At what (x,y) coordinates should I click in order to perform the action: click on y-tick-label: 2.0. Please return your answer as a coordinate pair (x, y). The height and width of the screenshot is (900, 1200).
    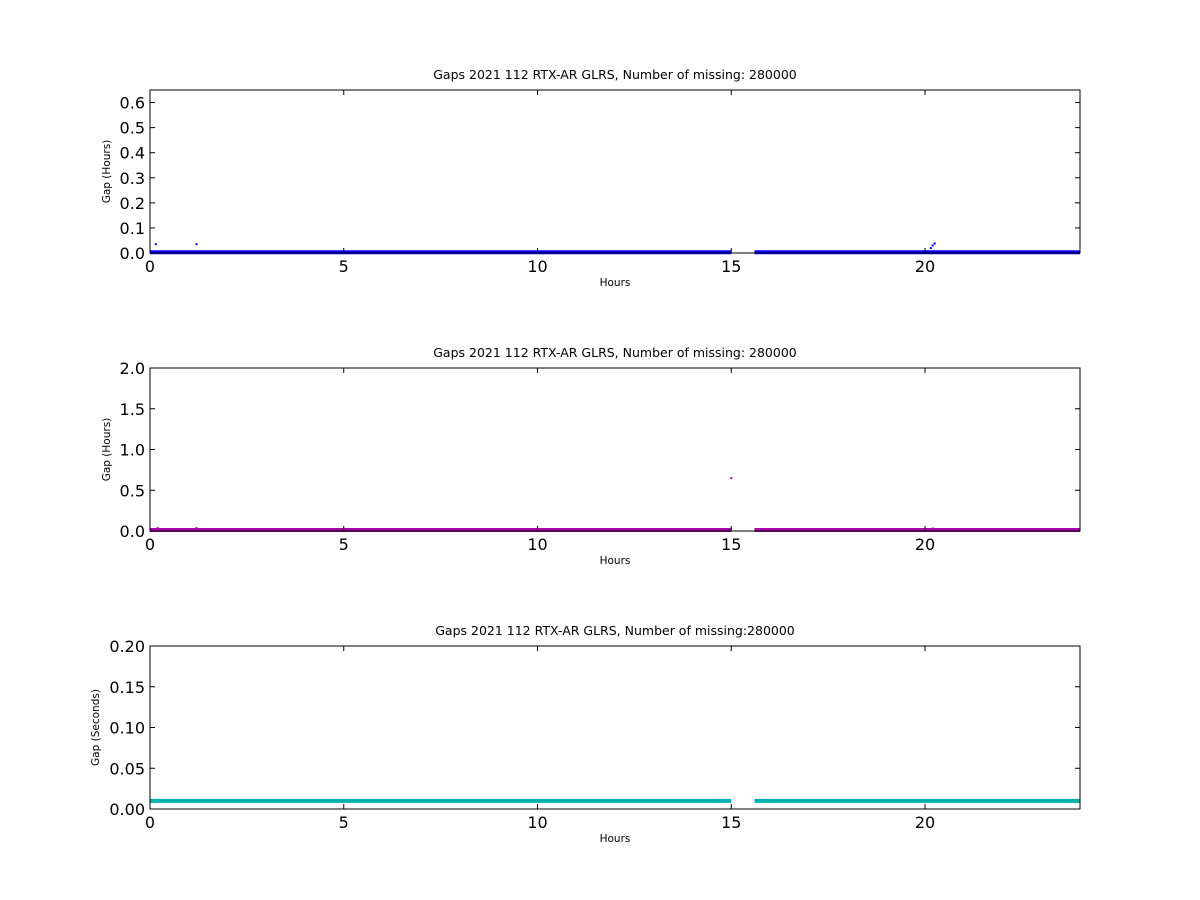
    Looking at the image, I should click on (132, 368).